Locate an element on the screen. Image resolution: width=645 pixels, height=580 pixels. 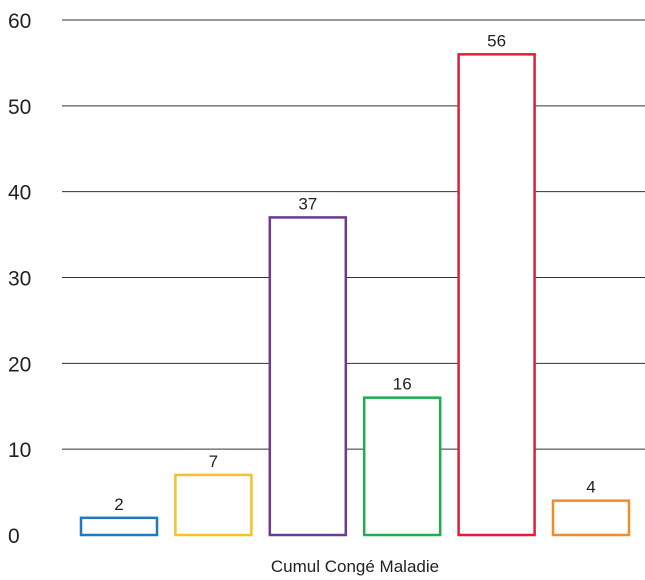
y-tick-label: 50 is located at coordinates (19, 107).